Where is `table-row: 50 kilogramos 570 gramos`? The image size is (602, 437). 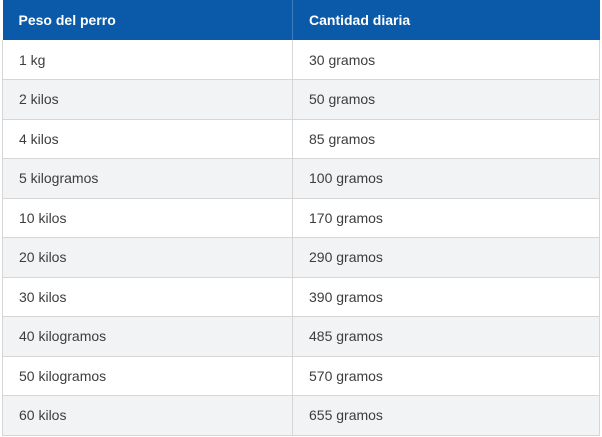
table-row: 50 kilogramos 570 gramos is located at coordinates (301, 376).